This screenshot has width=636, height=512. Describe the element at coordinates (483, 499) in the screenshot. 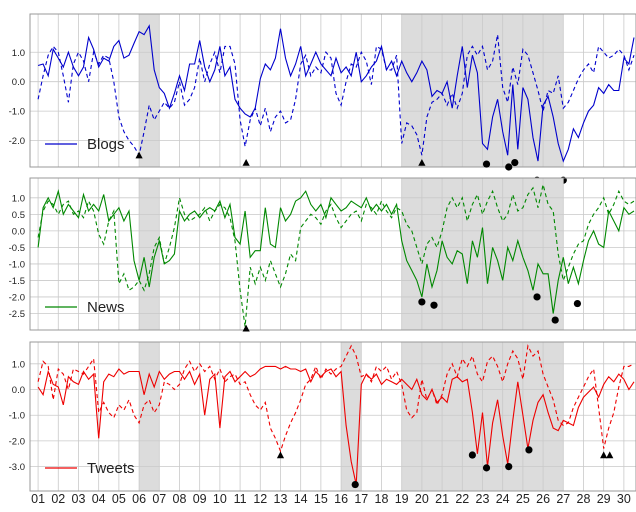

I see `x-tick-label: 23` at that location.